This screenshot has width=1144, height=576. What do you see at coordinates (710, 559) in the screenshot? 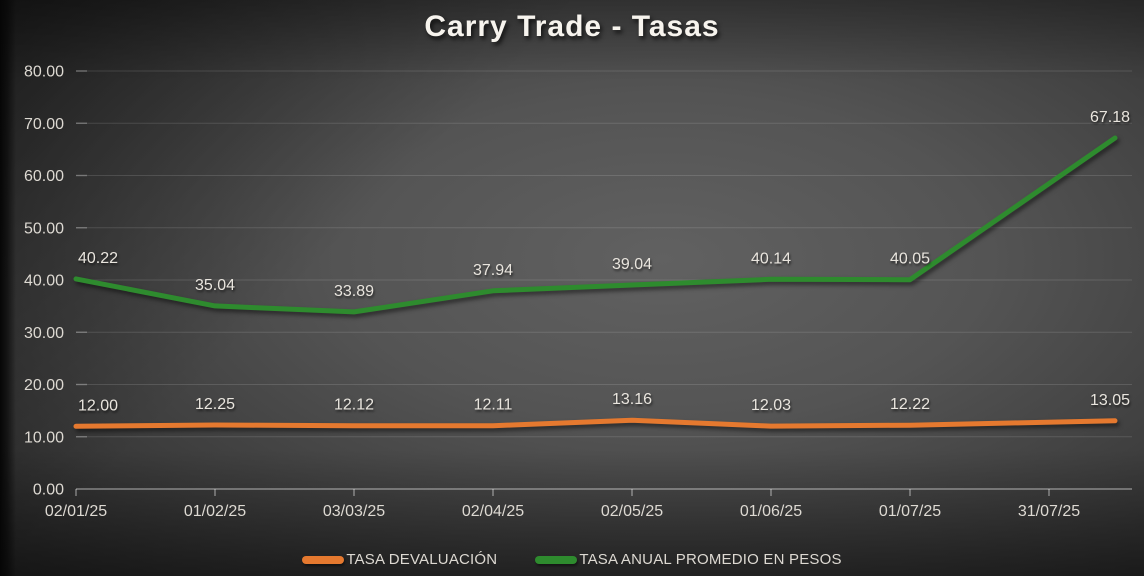
I see `legend-label-tasa-anual-promedio: TASA ANUAL PROMEDIO EN PESOS` at bounding box center [710, 559].